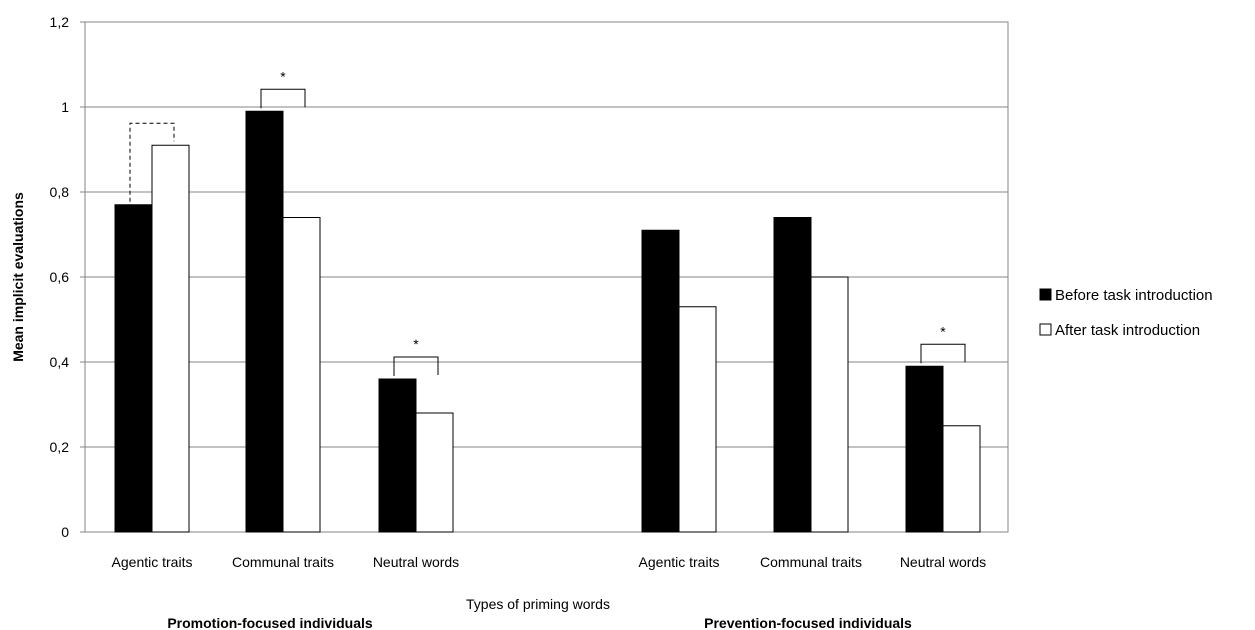  What do you see at coordinates (1134, 295) in the screenshot?
I see `legend-label-before: Before task introduction` at bounding box center [1134, 295].